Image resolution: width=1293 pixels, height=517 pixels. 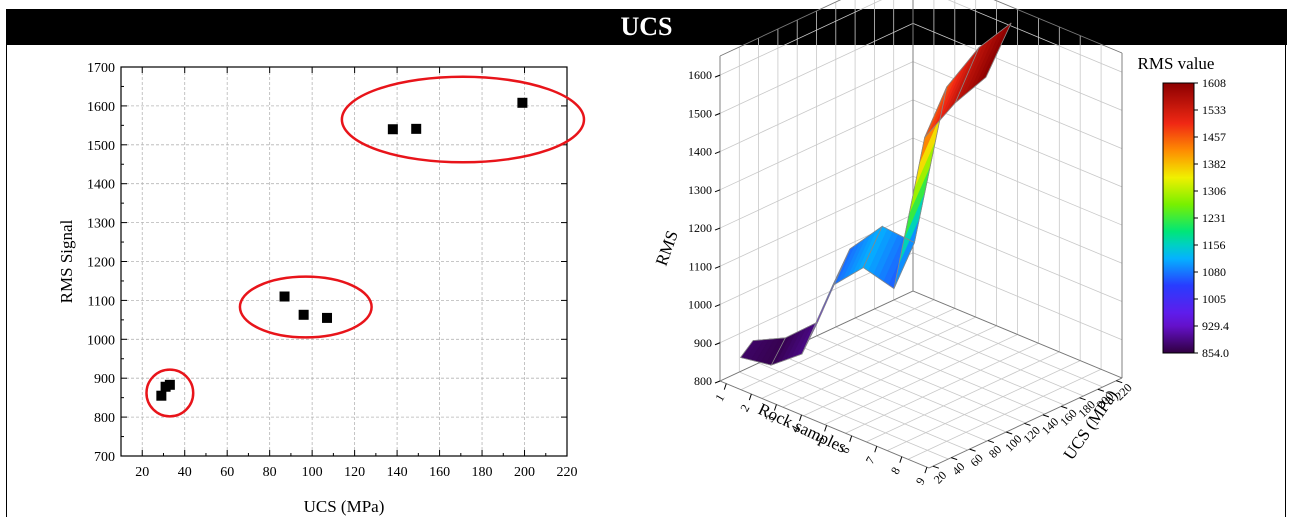 I want to click on x-tick-label: 180, so click(x=482, y=472).